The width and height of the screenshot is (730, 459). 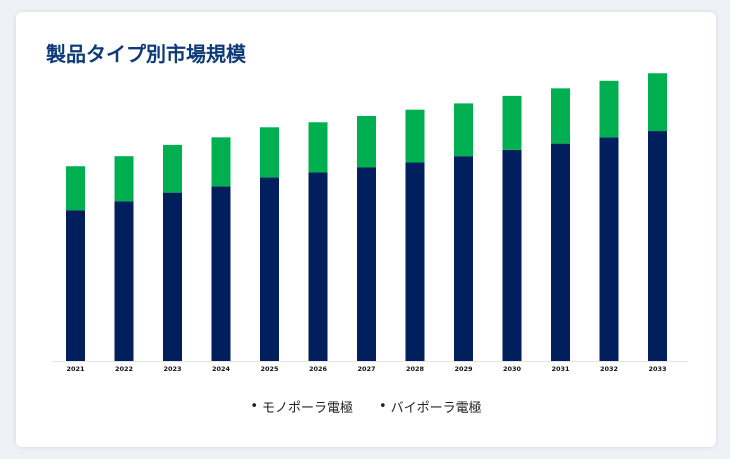 I want to click on legend-item-1: • モノポーラ電極, so click(x=301, y=406).